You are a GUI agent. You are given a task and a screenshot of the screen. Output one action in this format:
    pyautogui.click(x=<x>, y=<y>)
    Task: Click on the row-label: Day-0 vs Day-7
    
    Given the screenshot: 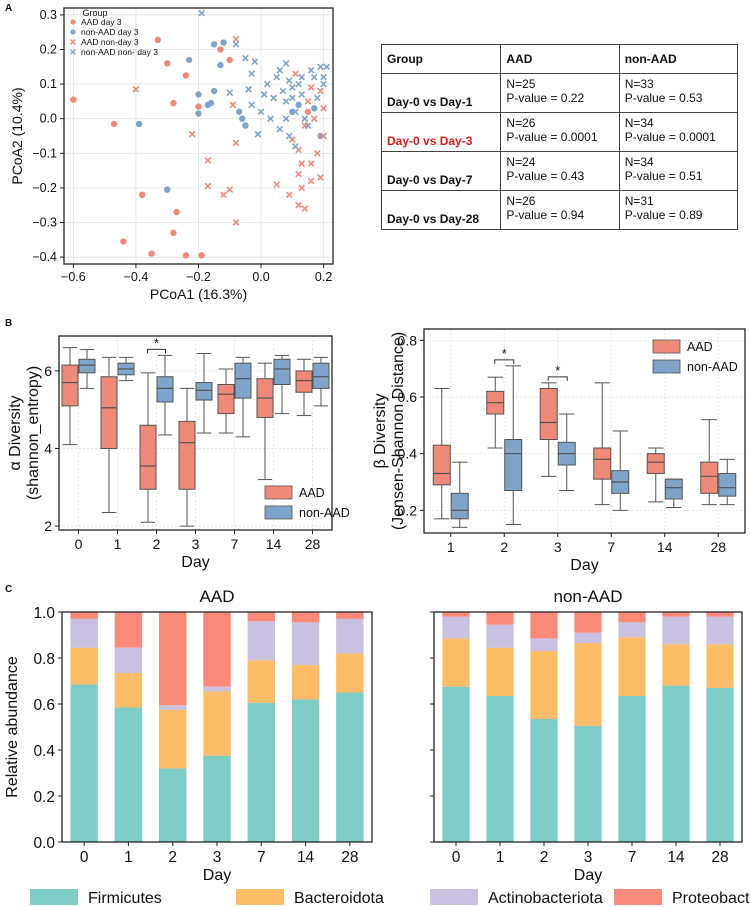 What is the action you would take?
    pyautogui.click(x=441, y=171)
    